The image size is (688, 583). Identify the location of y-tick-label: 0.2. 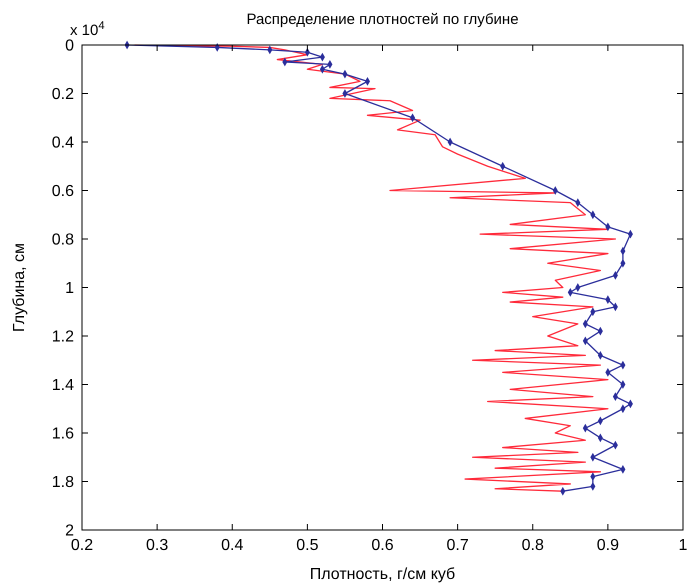
(63, 95).